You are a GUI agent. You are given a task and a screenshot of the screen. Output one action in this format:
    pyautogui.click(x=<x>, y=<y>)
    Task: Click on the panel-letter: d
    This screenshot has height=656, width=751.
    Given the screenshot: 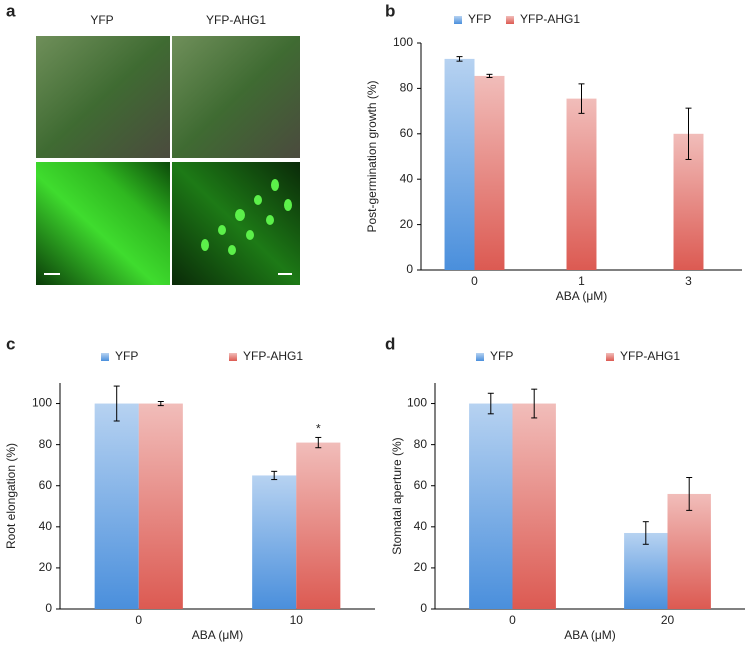 What is the action you would take?
    pyautogui.click(x=390, y=343)
    